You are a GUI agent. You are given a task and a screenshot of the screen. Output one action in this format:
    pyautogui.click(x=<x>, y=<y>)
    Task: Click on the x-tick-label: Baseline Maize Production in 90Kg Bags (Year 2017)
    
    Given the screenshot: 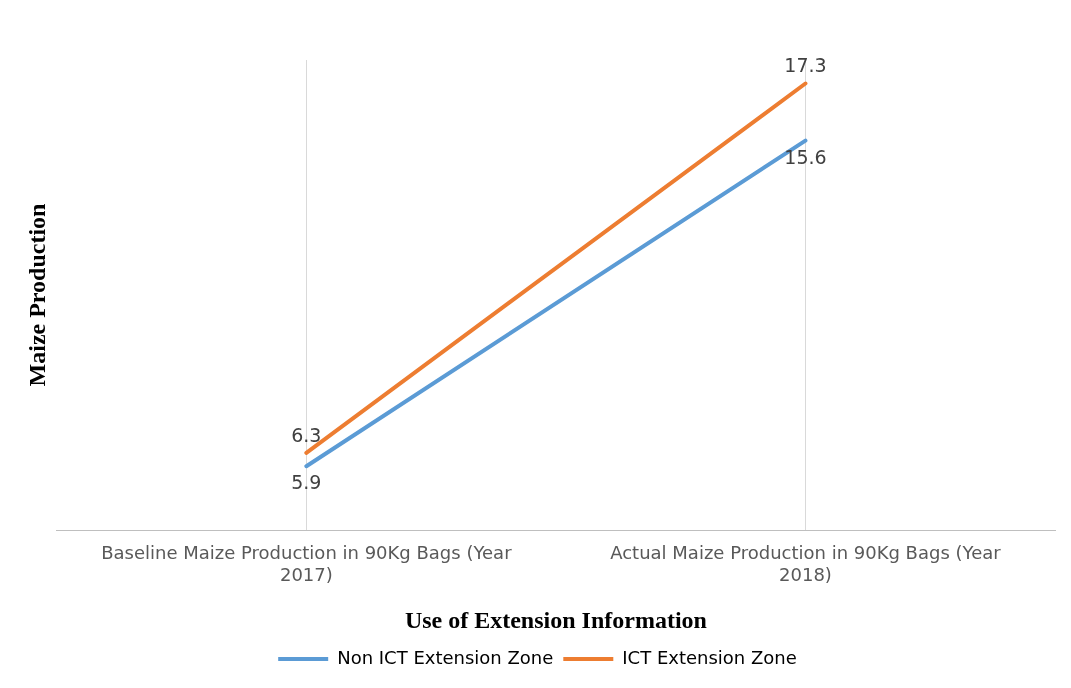 What is the action you would take?
    pyautogui.click(x=307, y=564)
    